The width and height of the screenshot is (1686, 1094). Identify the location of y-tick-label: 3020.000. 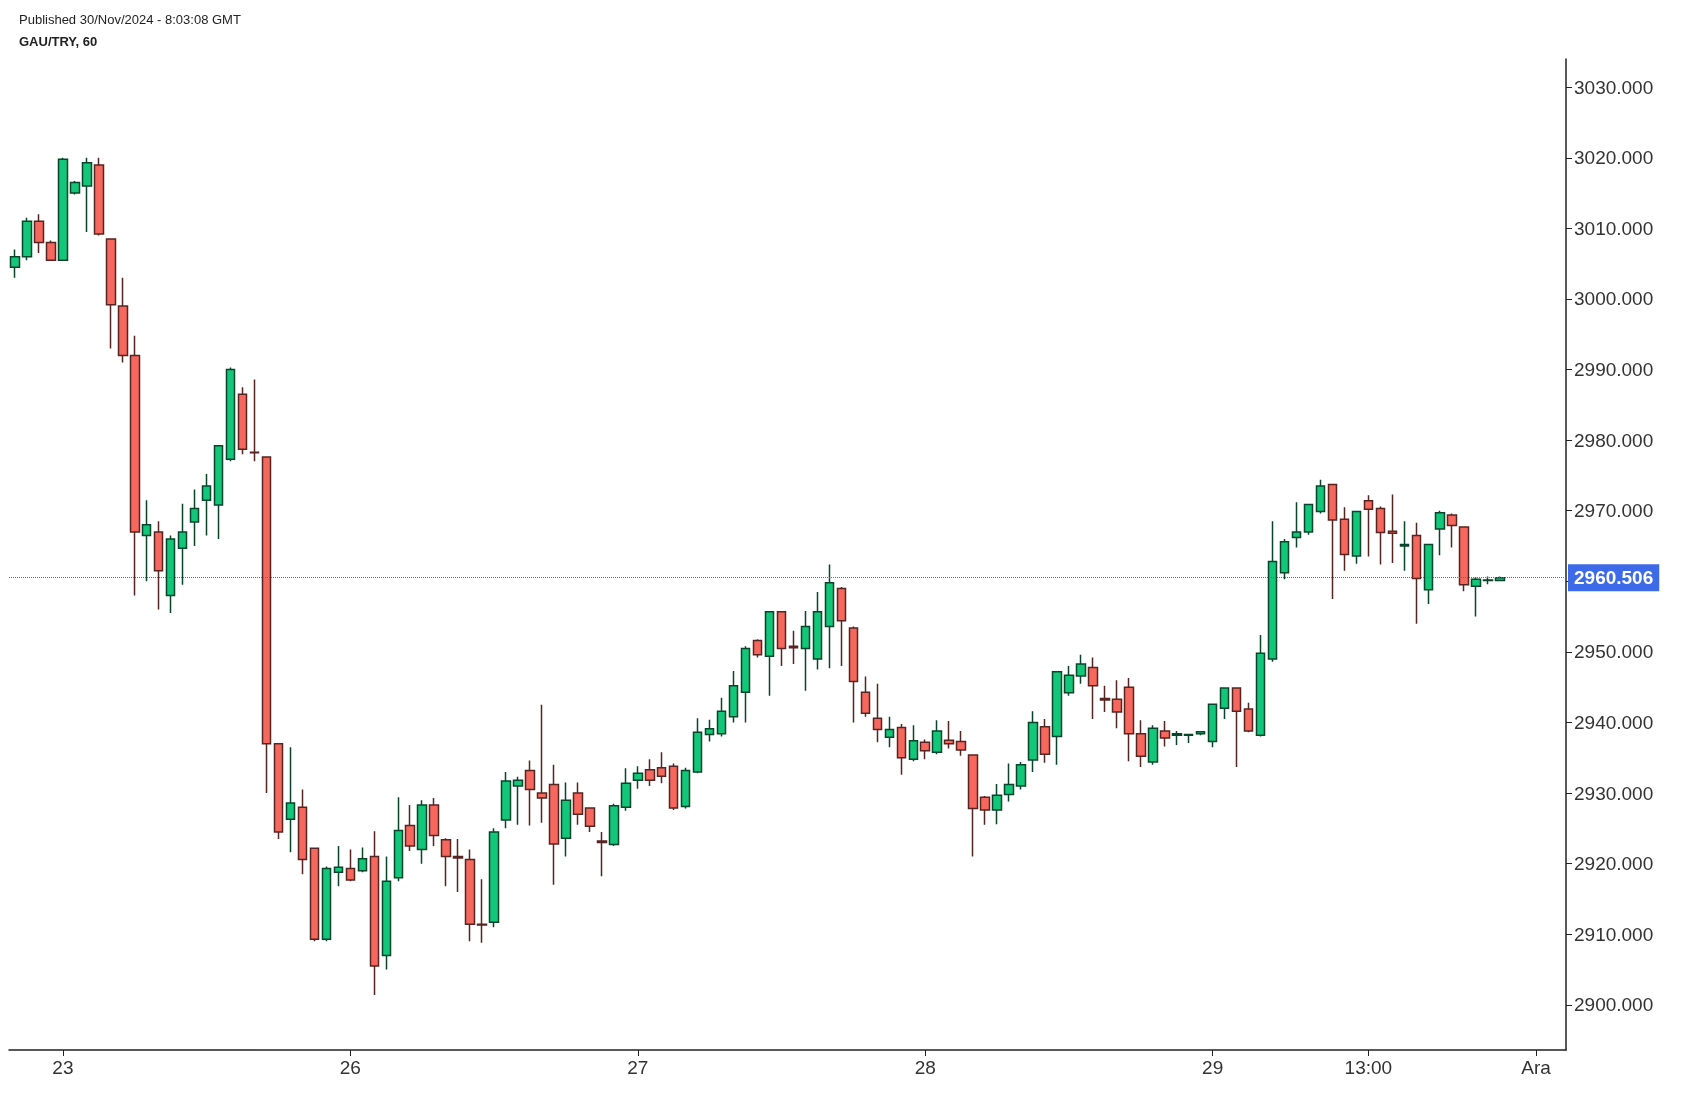
(1614, 158).